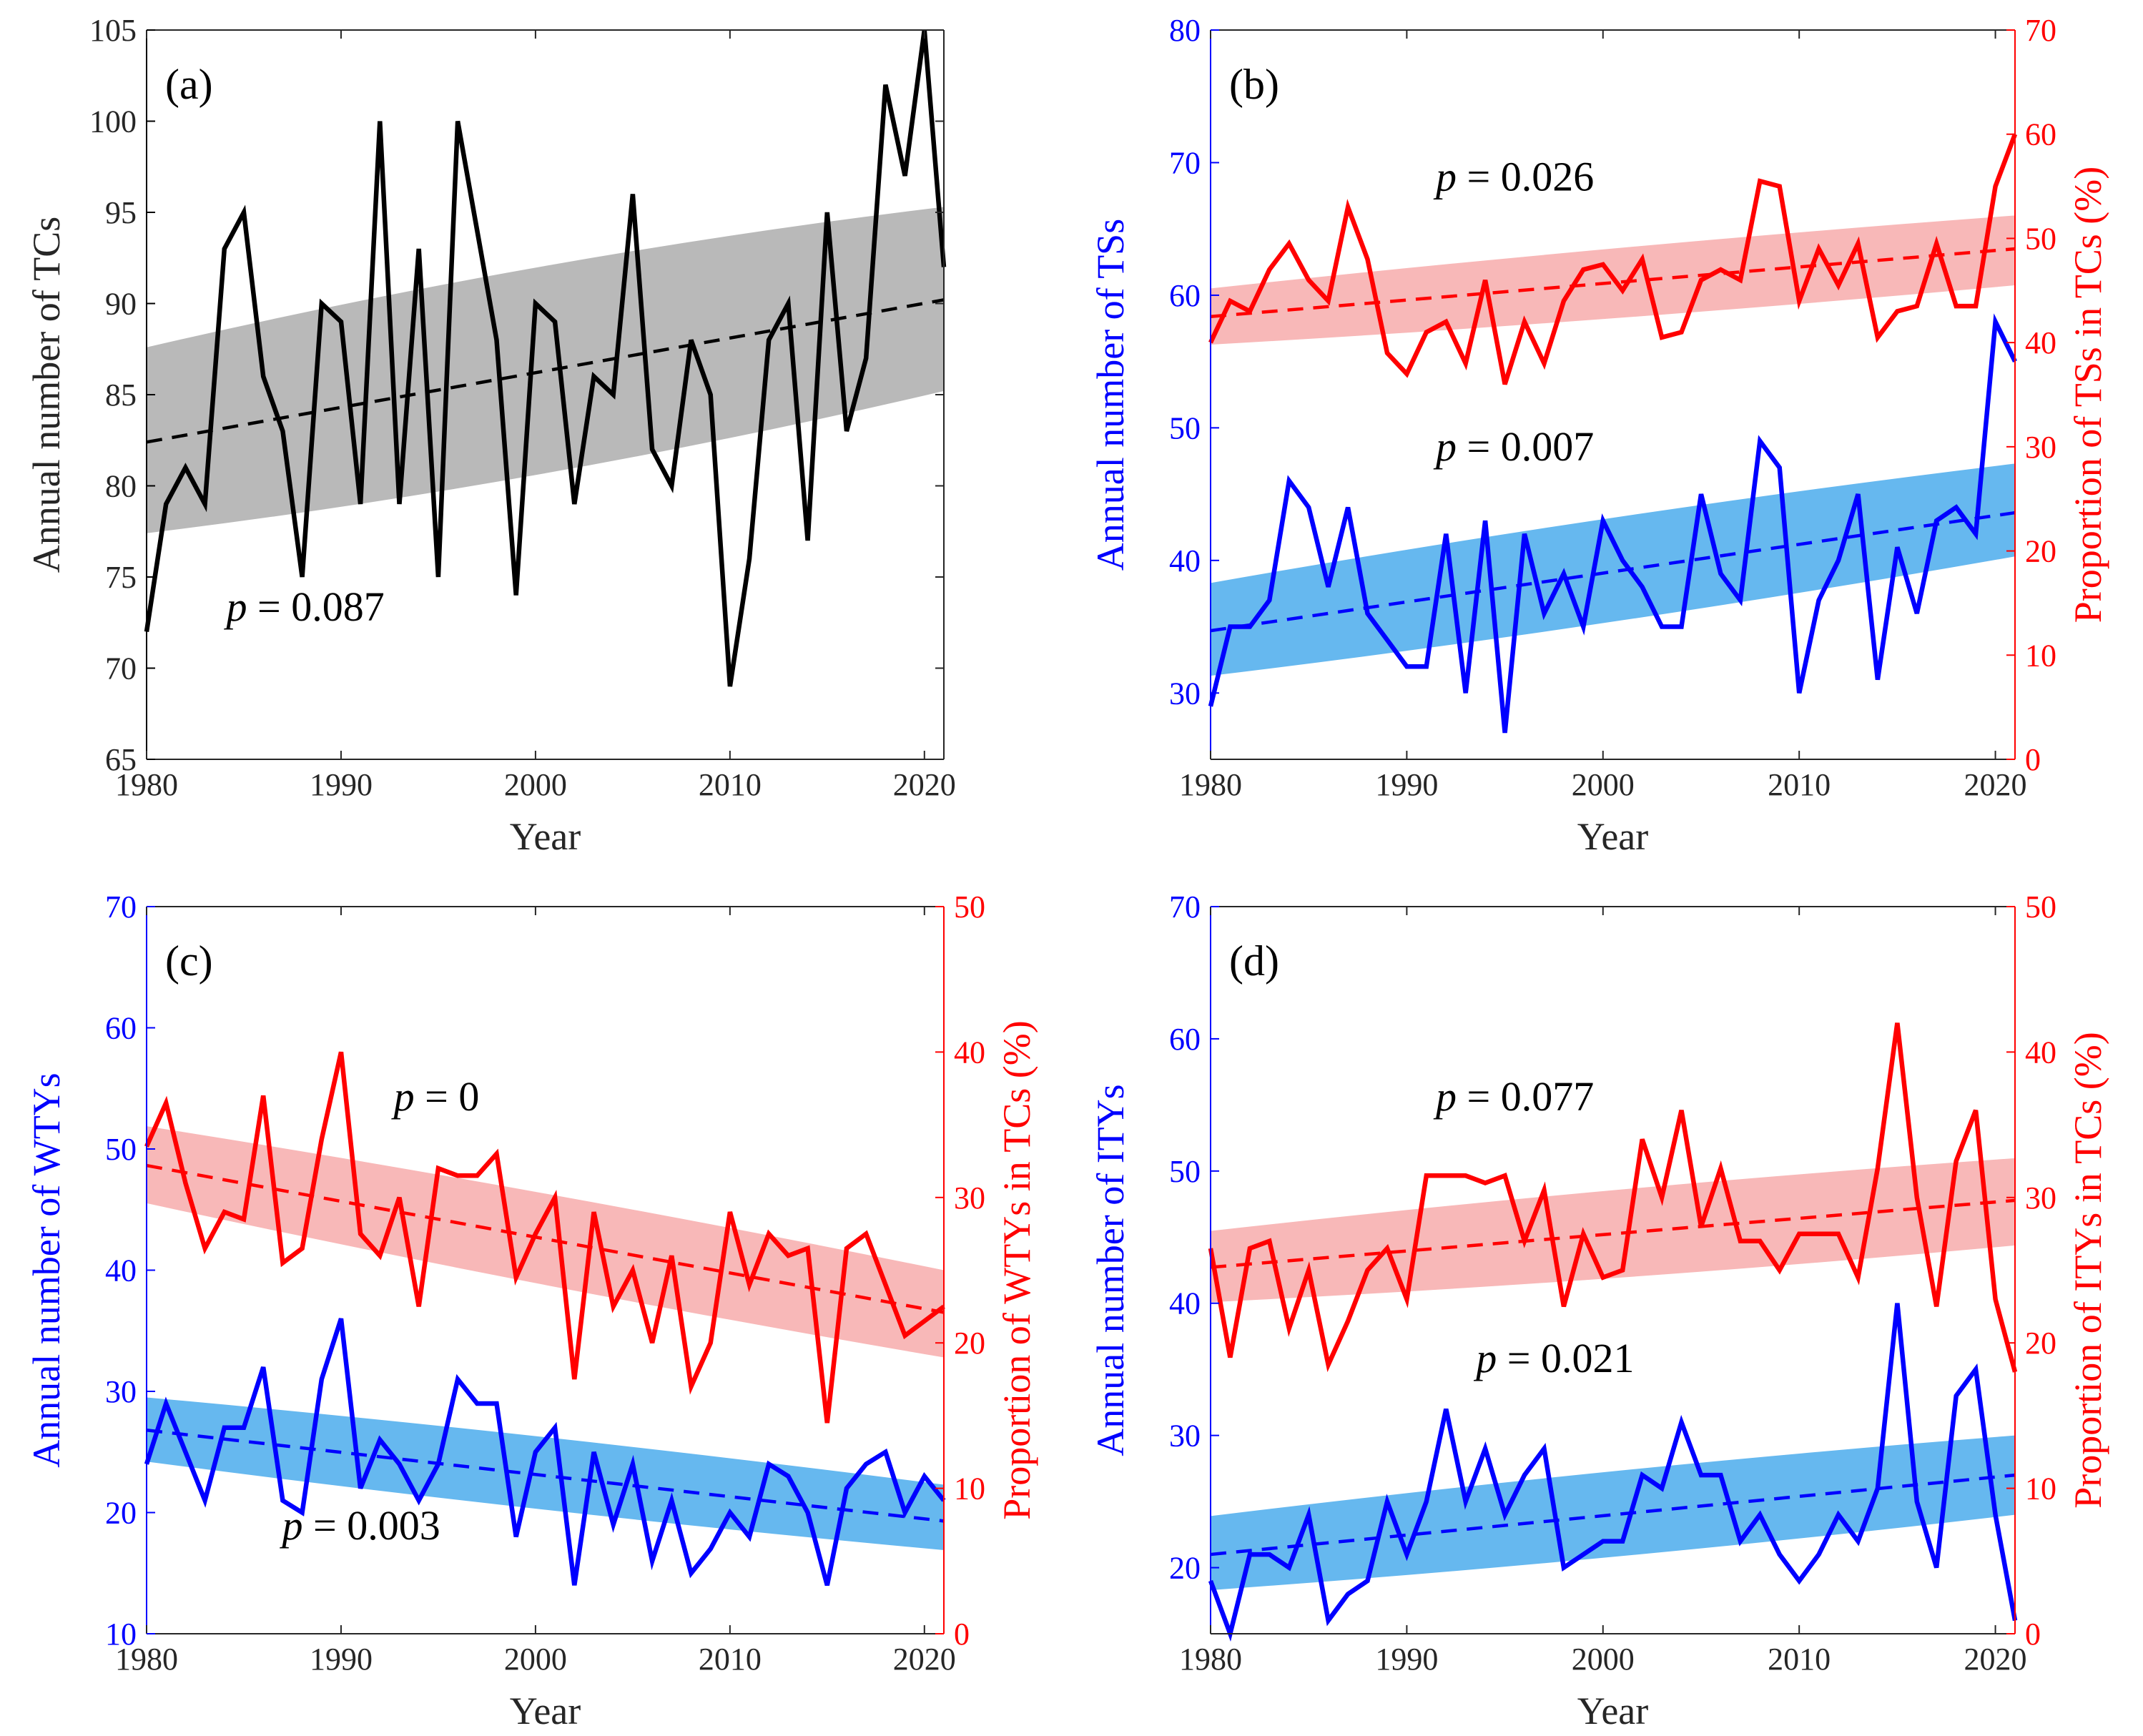 This screenshot has width=2143, height=1736. I want to click on p-value-label-d-0: p = 0.021, so click(1553, 1358).